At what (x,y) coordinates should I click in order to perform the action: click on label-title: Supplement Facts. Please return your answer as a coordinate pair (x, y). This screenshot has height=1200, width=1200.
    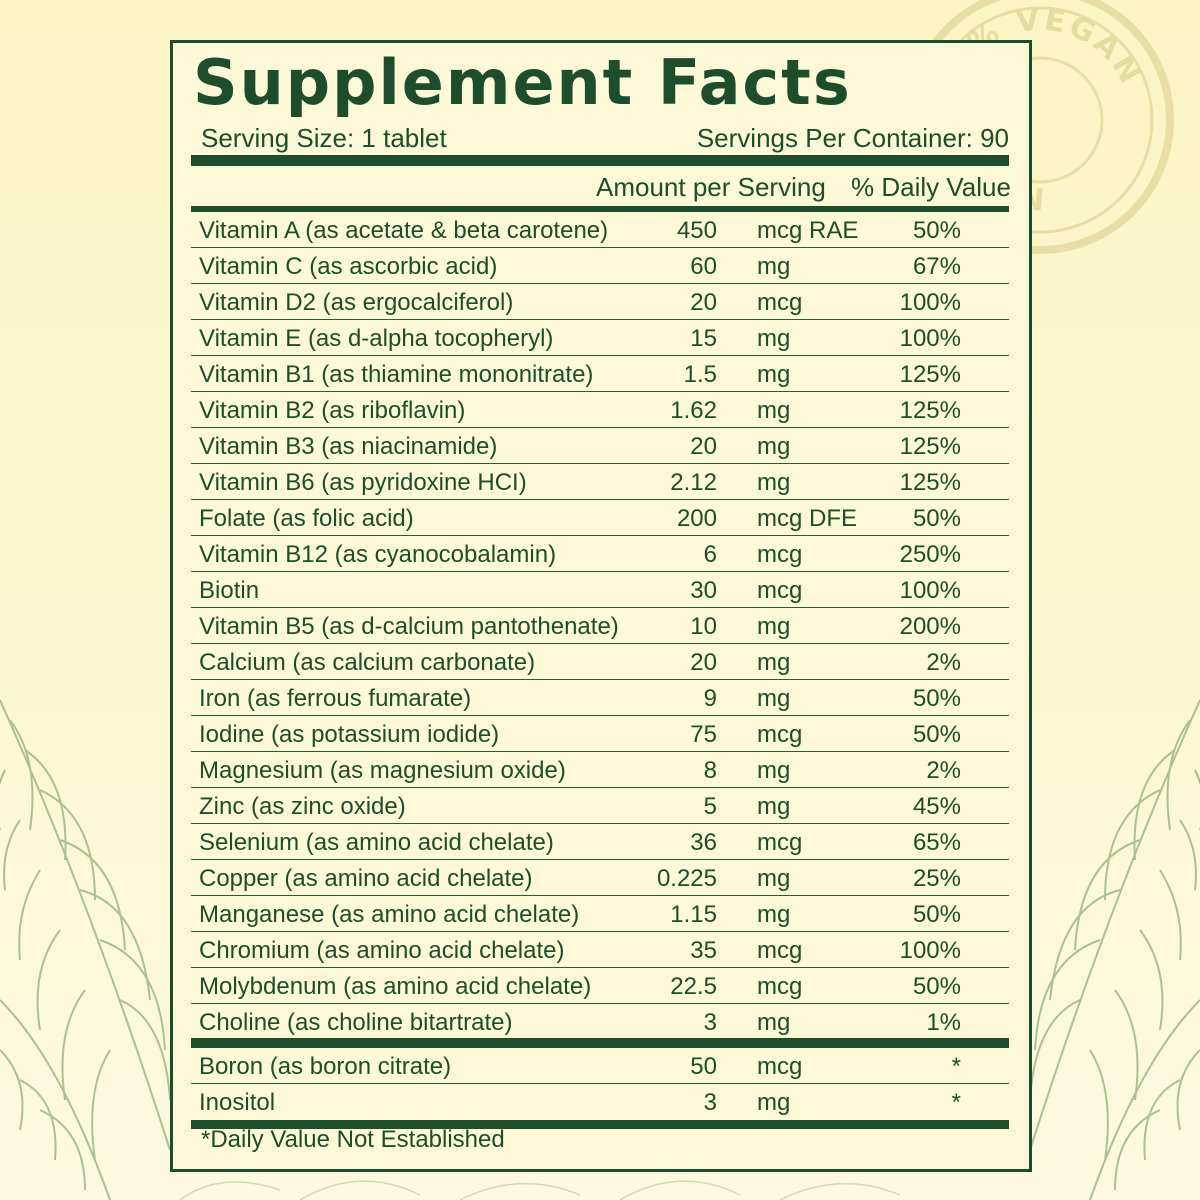
    Looking at the image, I should click on (522, 82).